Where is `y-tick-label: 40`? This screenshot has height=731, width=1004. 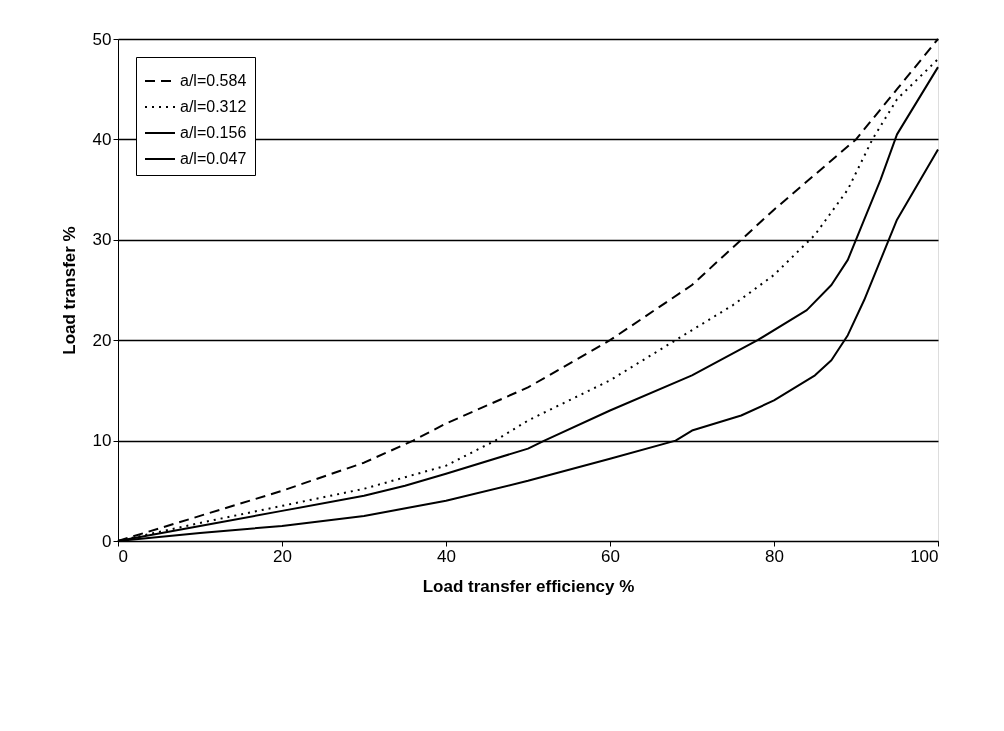
y-tick-label: 40 is located at coordinates (102, 139).